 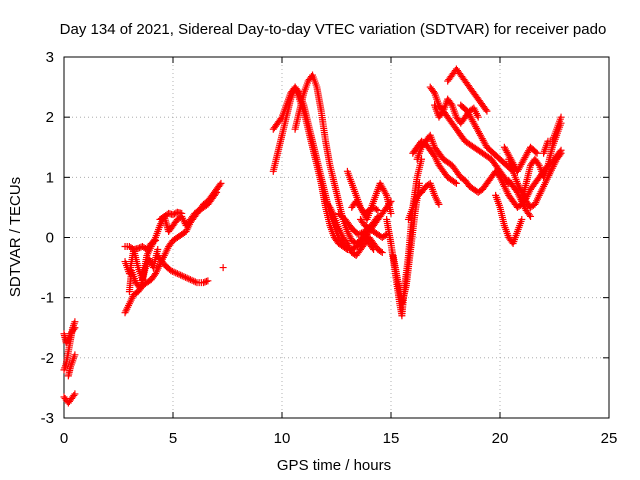 I want to click on x-tick-label: 10, so click(x=282, y=438).